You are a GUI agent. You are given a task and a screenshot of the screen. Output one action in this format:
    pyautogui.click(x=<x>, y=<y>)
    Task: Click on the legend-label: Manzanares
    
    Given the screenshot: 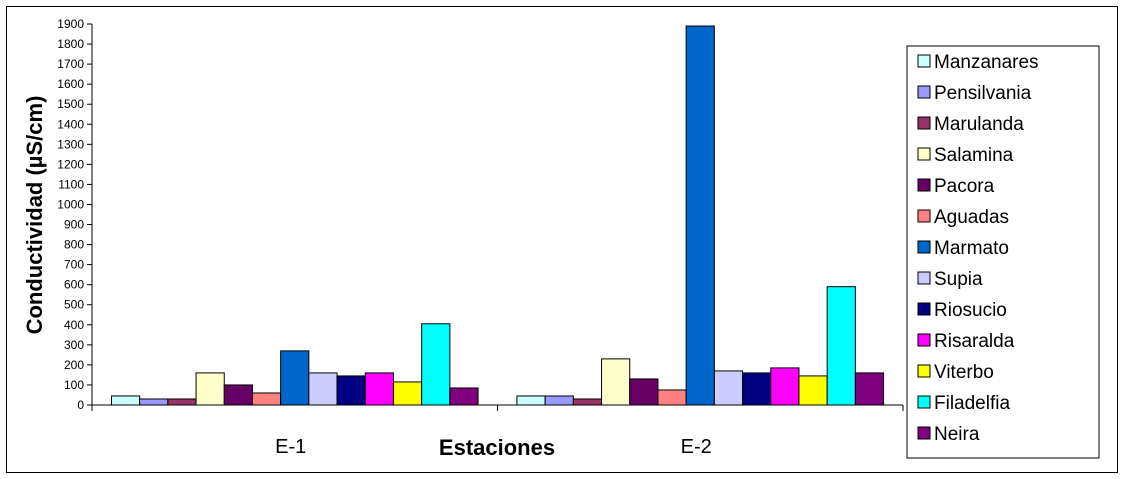 What is the action you would take?
    pyautogui.click(x=986, y=62)
    